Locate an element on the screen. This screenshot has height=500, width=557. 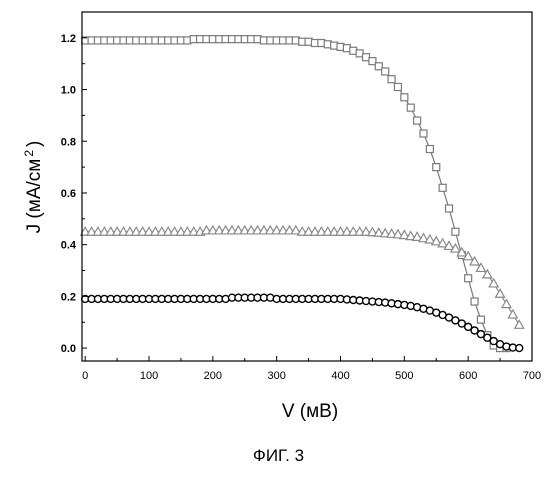
y-axis-title: J (мА/см 2) is located at coordinates (33, 187).